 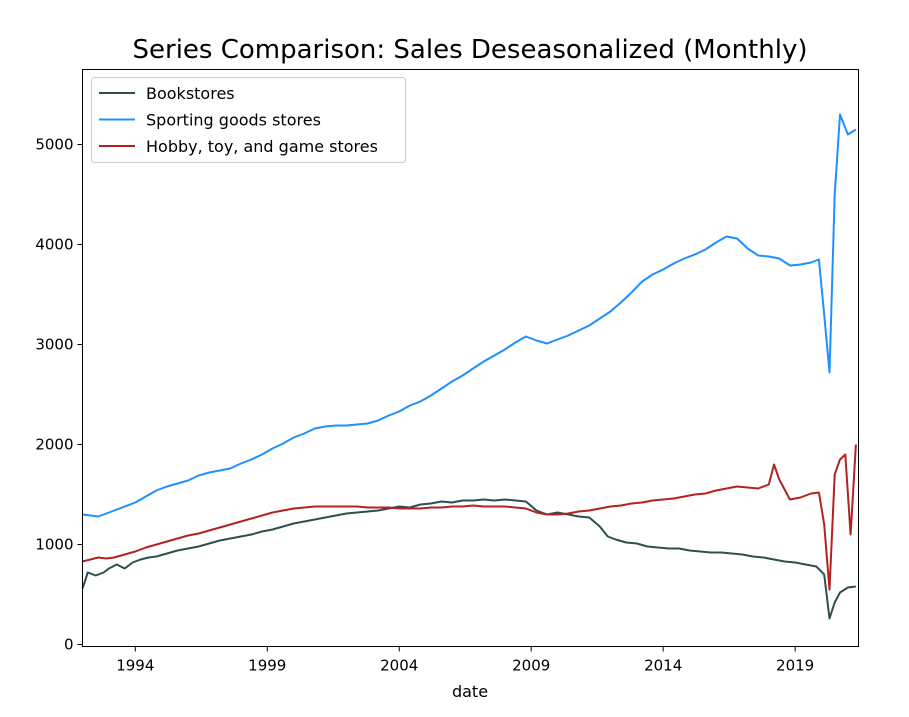 I want to click on legend-box, so click(x=248, y=120).